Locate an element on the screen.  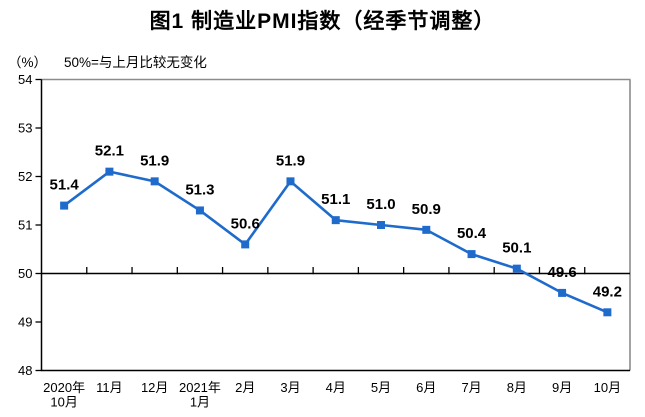
x-tick-label: 8月 is located at coordinates (517, 387).